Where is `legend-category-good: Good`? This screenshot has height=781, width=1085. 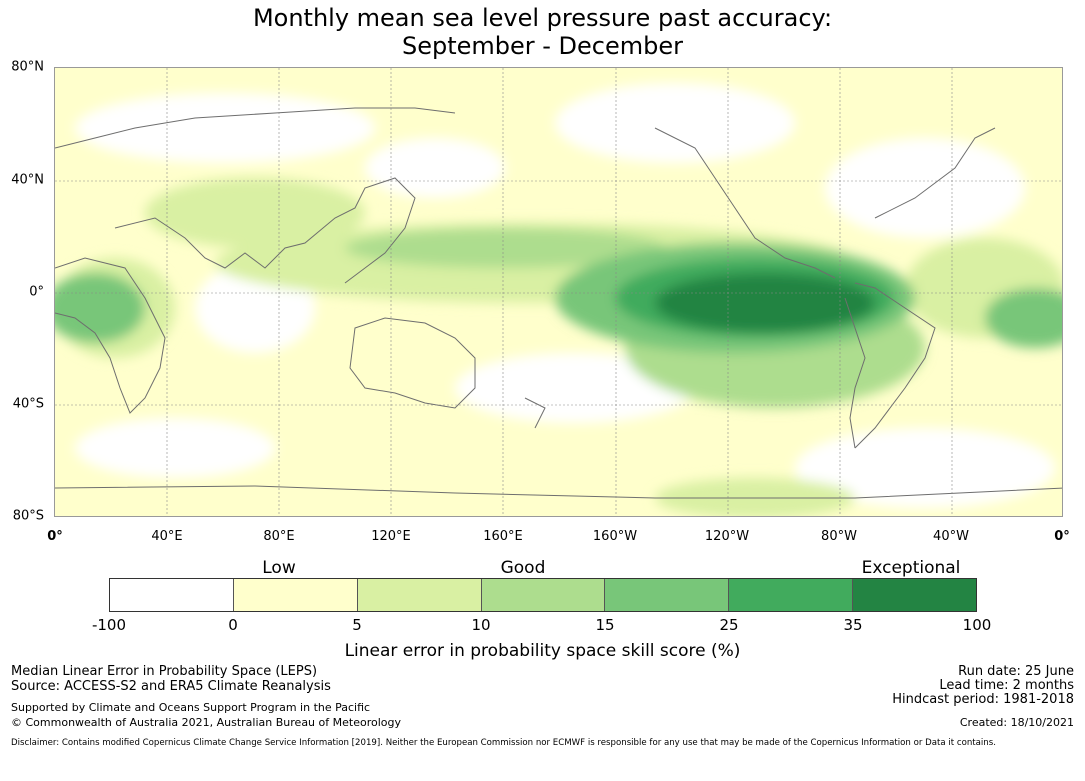
legend-category-good: Good is located at coordinates (523, 568).